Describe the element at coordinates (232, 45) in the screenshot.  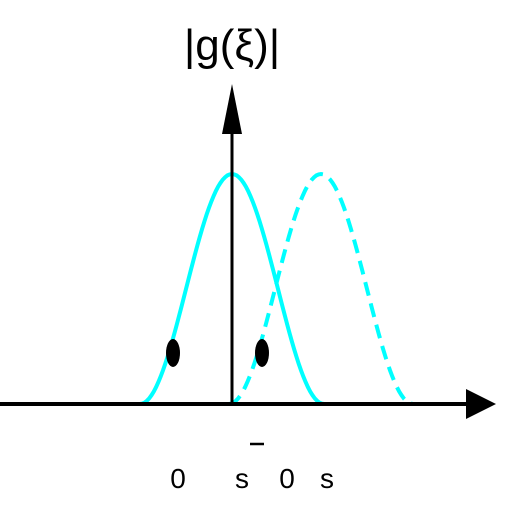
I see `y-axis-label: |g(ξ)|` at that location.